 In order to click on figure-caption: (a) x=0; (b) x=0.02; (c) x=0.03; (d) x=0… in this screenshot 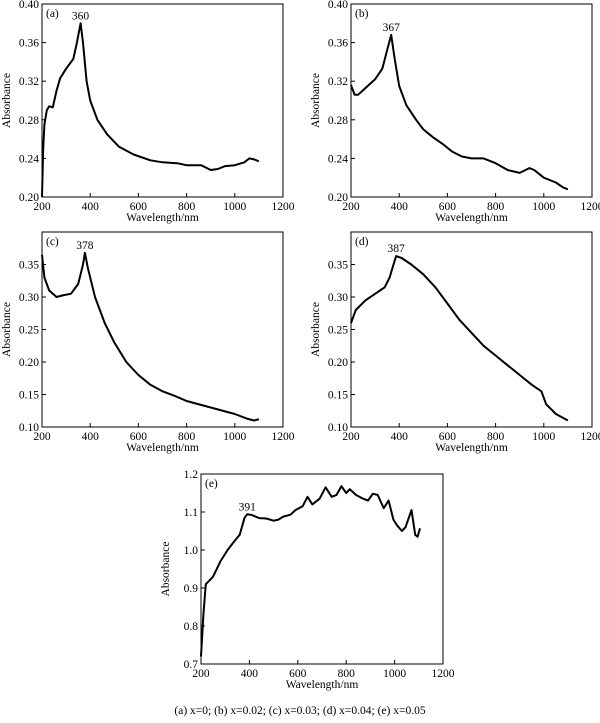, I will do `click(300, 711)`.